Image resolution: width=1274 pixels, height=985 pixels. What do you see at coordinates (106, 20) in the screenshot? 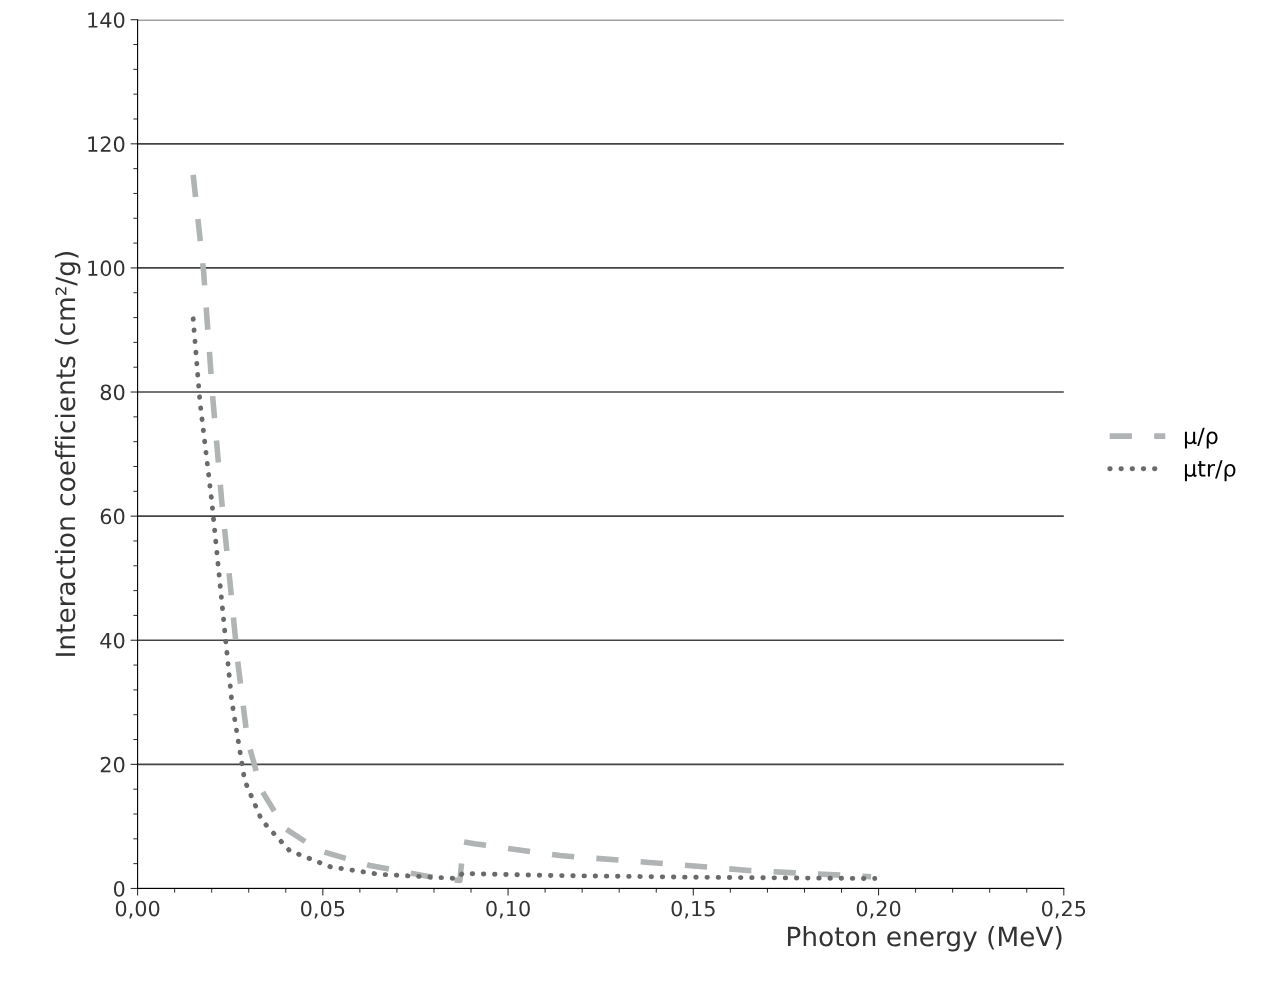
I see `y-tick-label: 140` at bounding box center [106, 20].